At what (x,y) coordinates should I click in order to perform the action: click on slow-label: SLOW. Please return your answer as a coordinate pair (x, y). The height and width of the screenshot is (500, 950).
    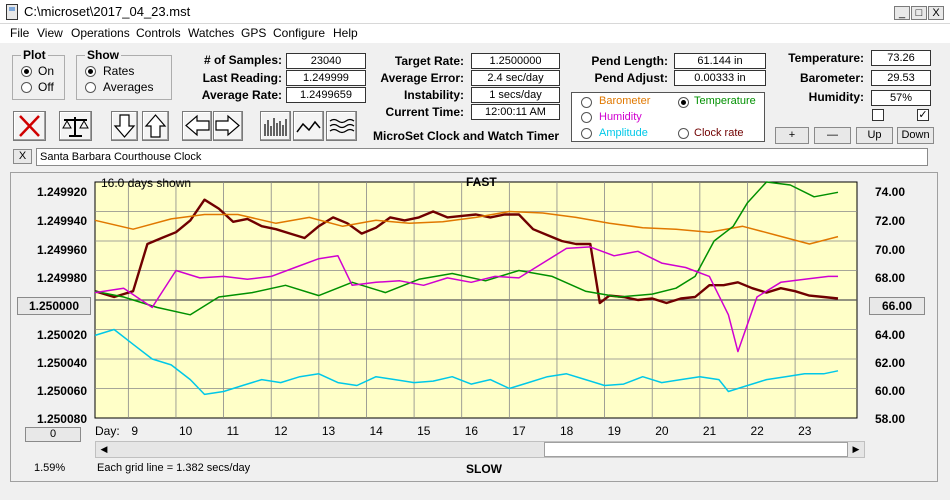
    Looking at the image, I should click on (484, 469).